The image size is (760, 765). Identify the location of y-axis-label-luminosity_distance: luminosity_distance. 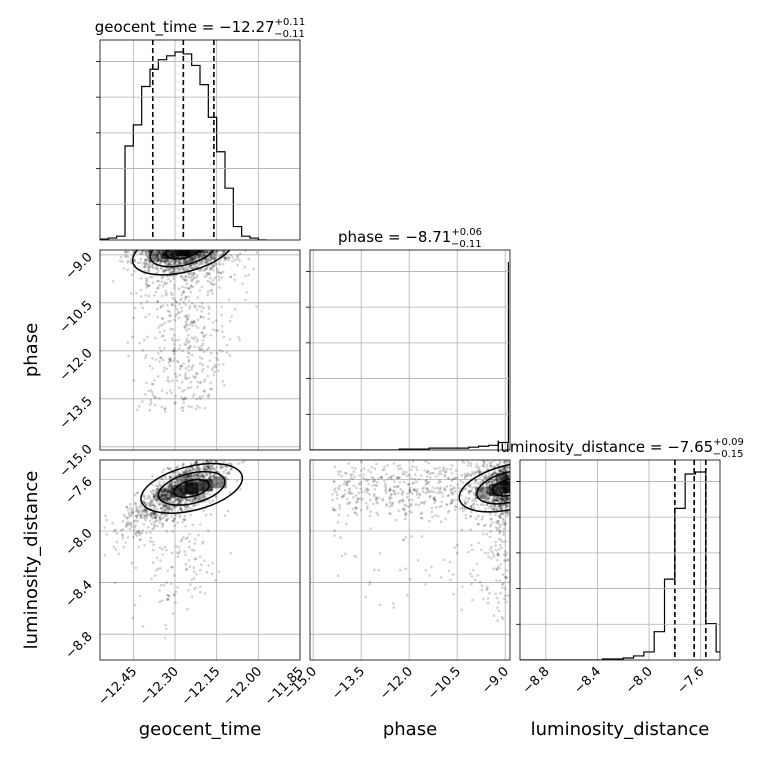
(31, 560).